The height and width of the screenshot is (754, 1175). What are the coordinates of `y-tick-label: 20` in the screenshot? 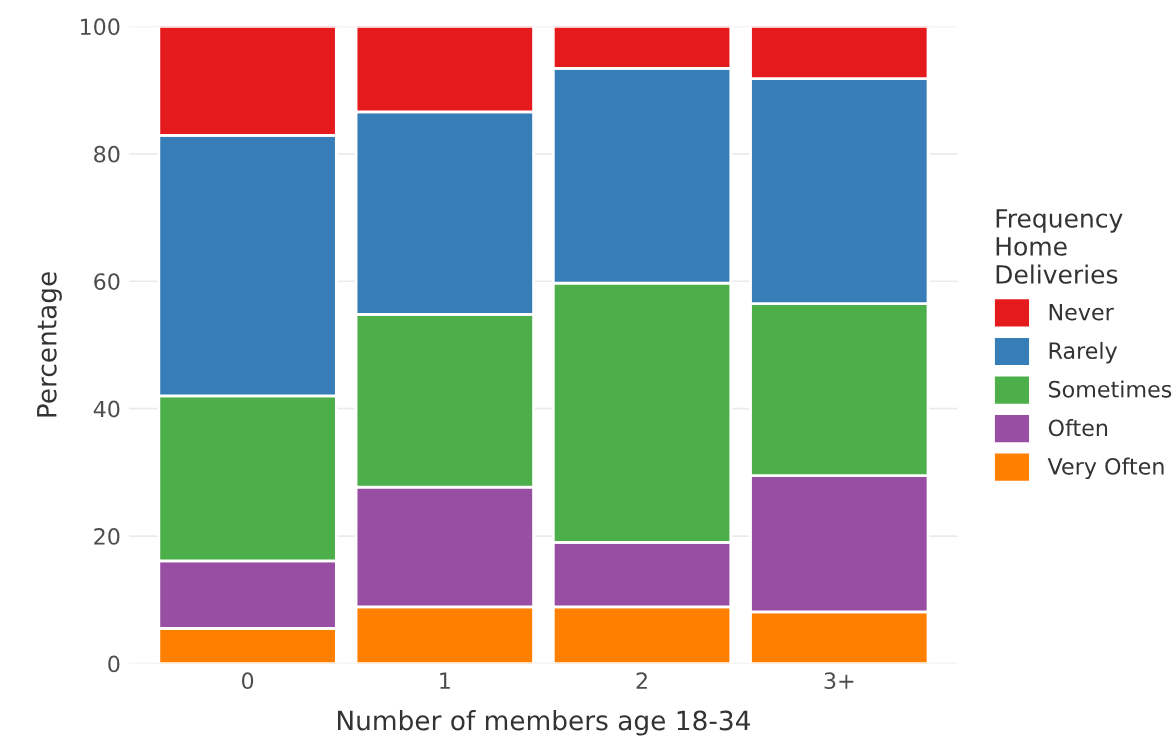 It's located at (107, 536).